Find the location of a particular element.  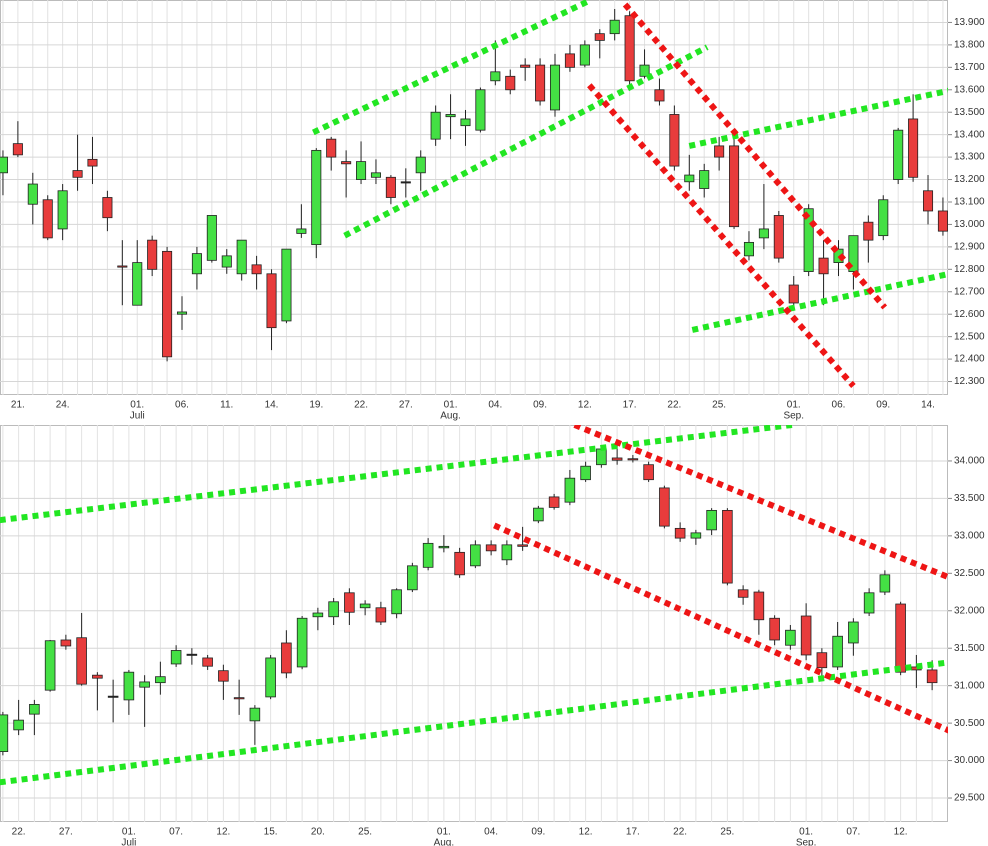

y-tick-label: 13.000 is located at coordinates (969, 224).